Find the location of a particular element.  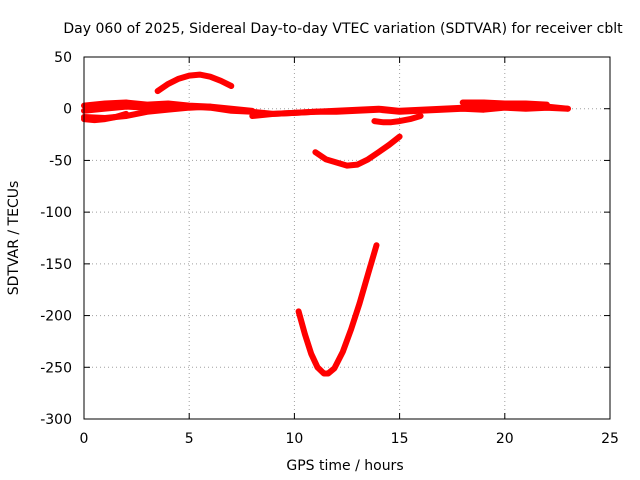

x-tick-label: 15 is located at coordinates (400, 439).